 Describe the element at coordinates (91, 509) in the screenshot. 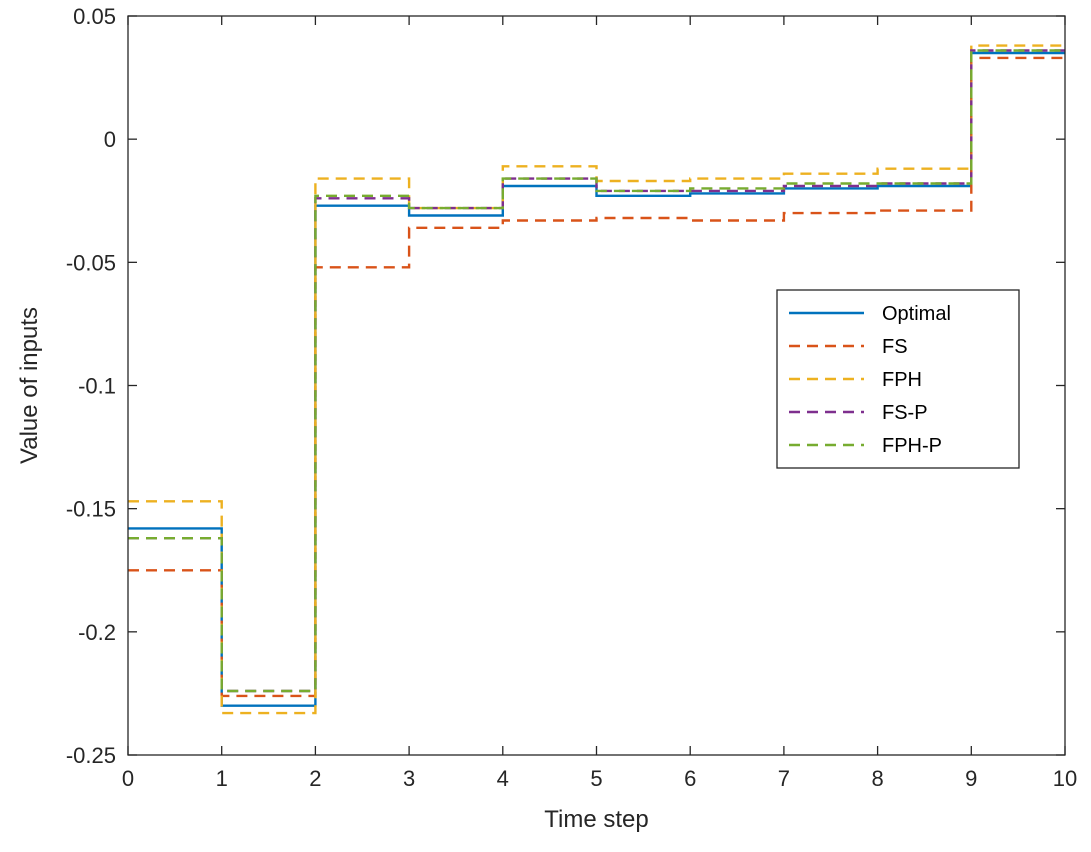

I see `y-tick-label: -0.15` at that location.